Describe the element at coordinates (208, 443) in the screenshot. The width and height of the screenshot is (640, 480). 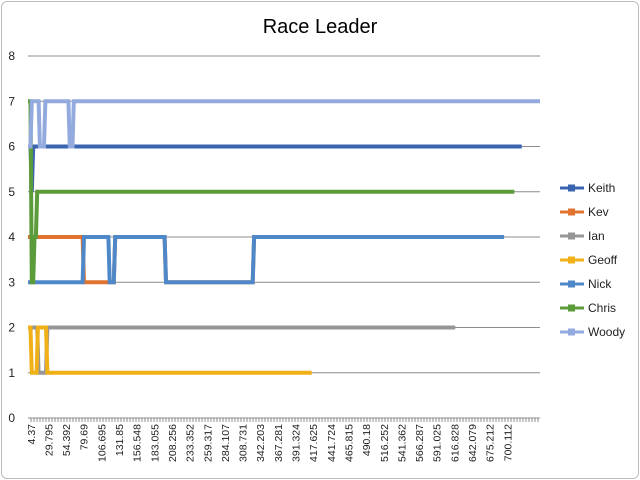
I see `x-tick-label: 259.317` at that location.